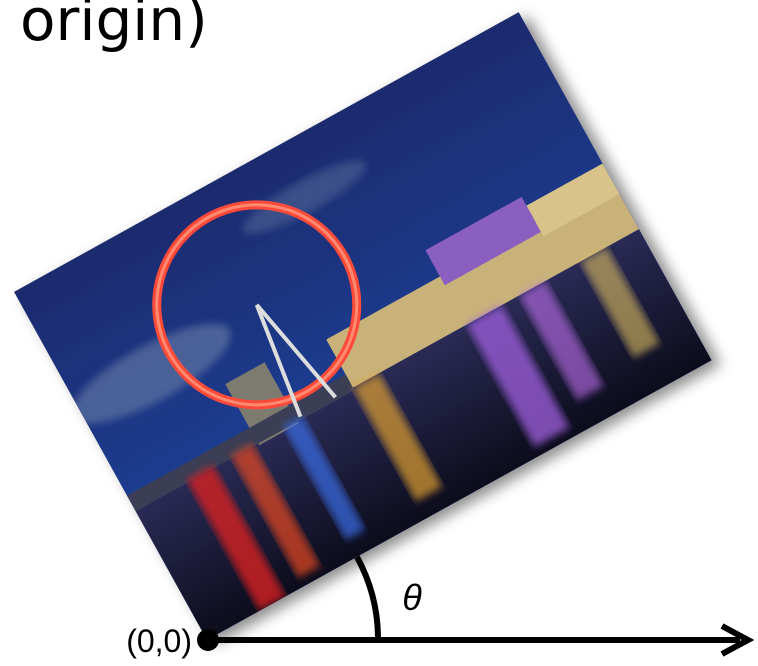 The image size is (758, 666). Describe the element at coordinates (159, 641) in the screenshot. I see `origin-label: (0,0)` at that location.